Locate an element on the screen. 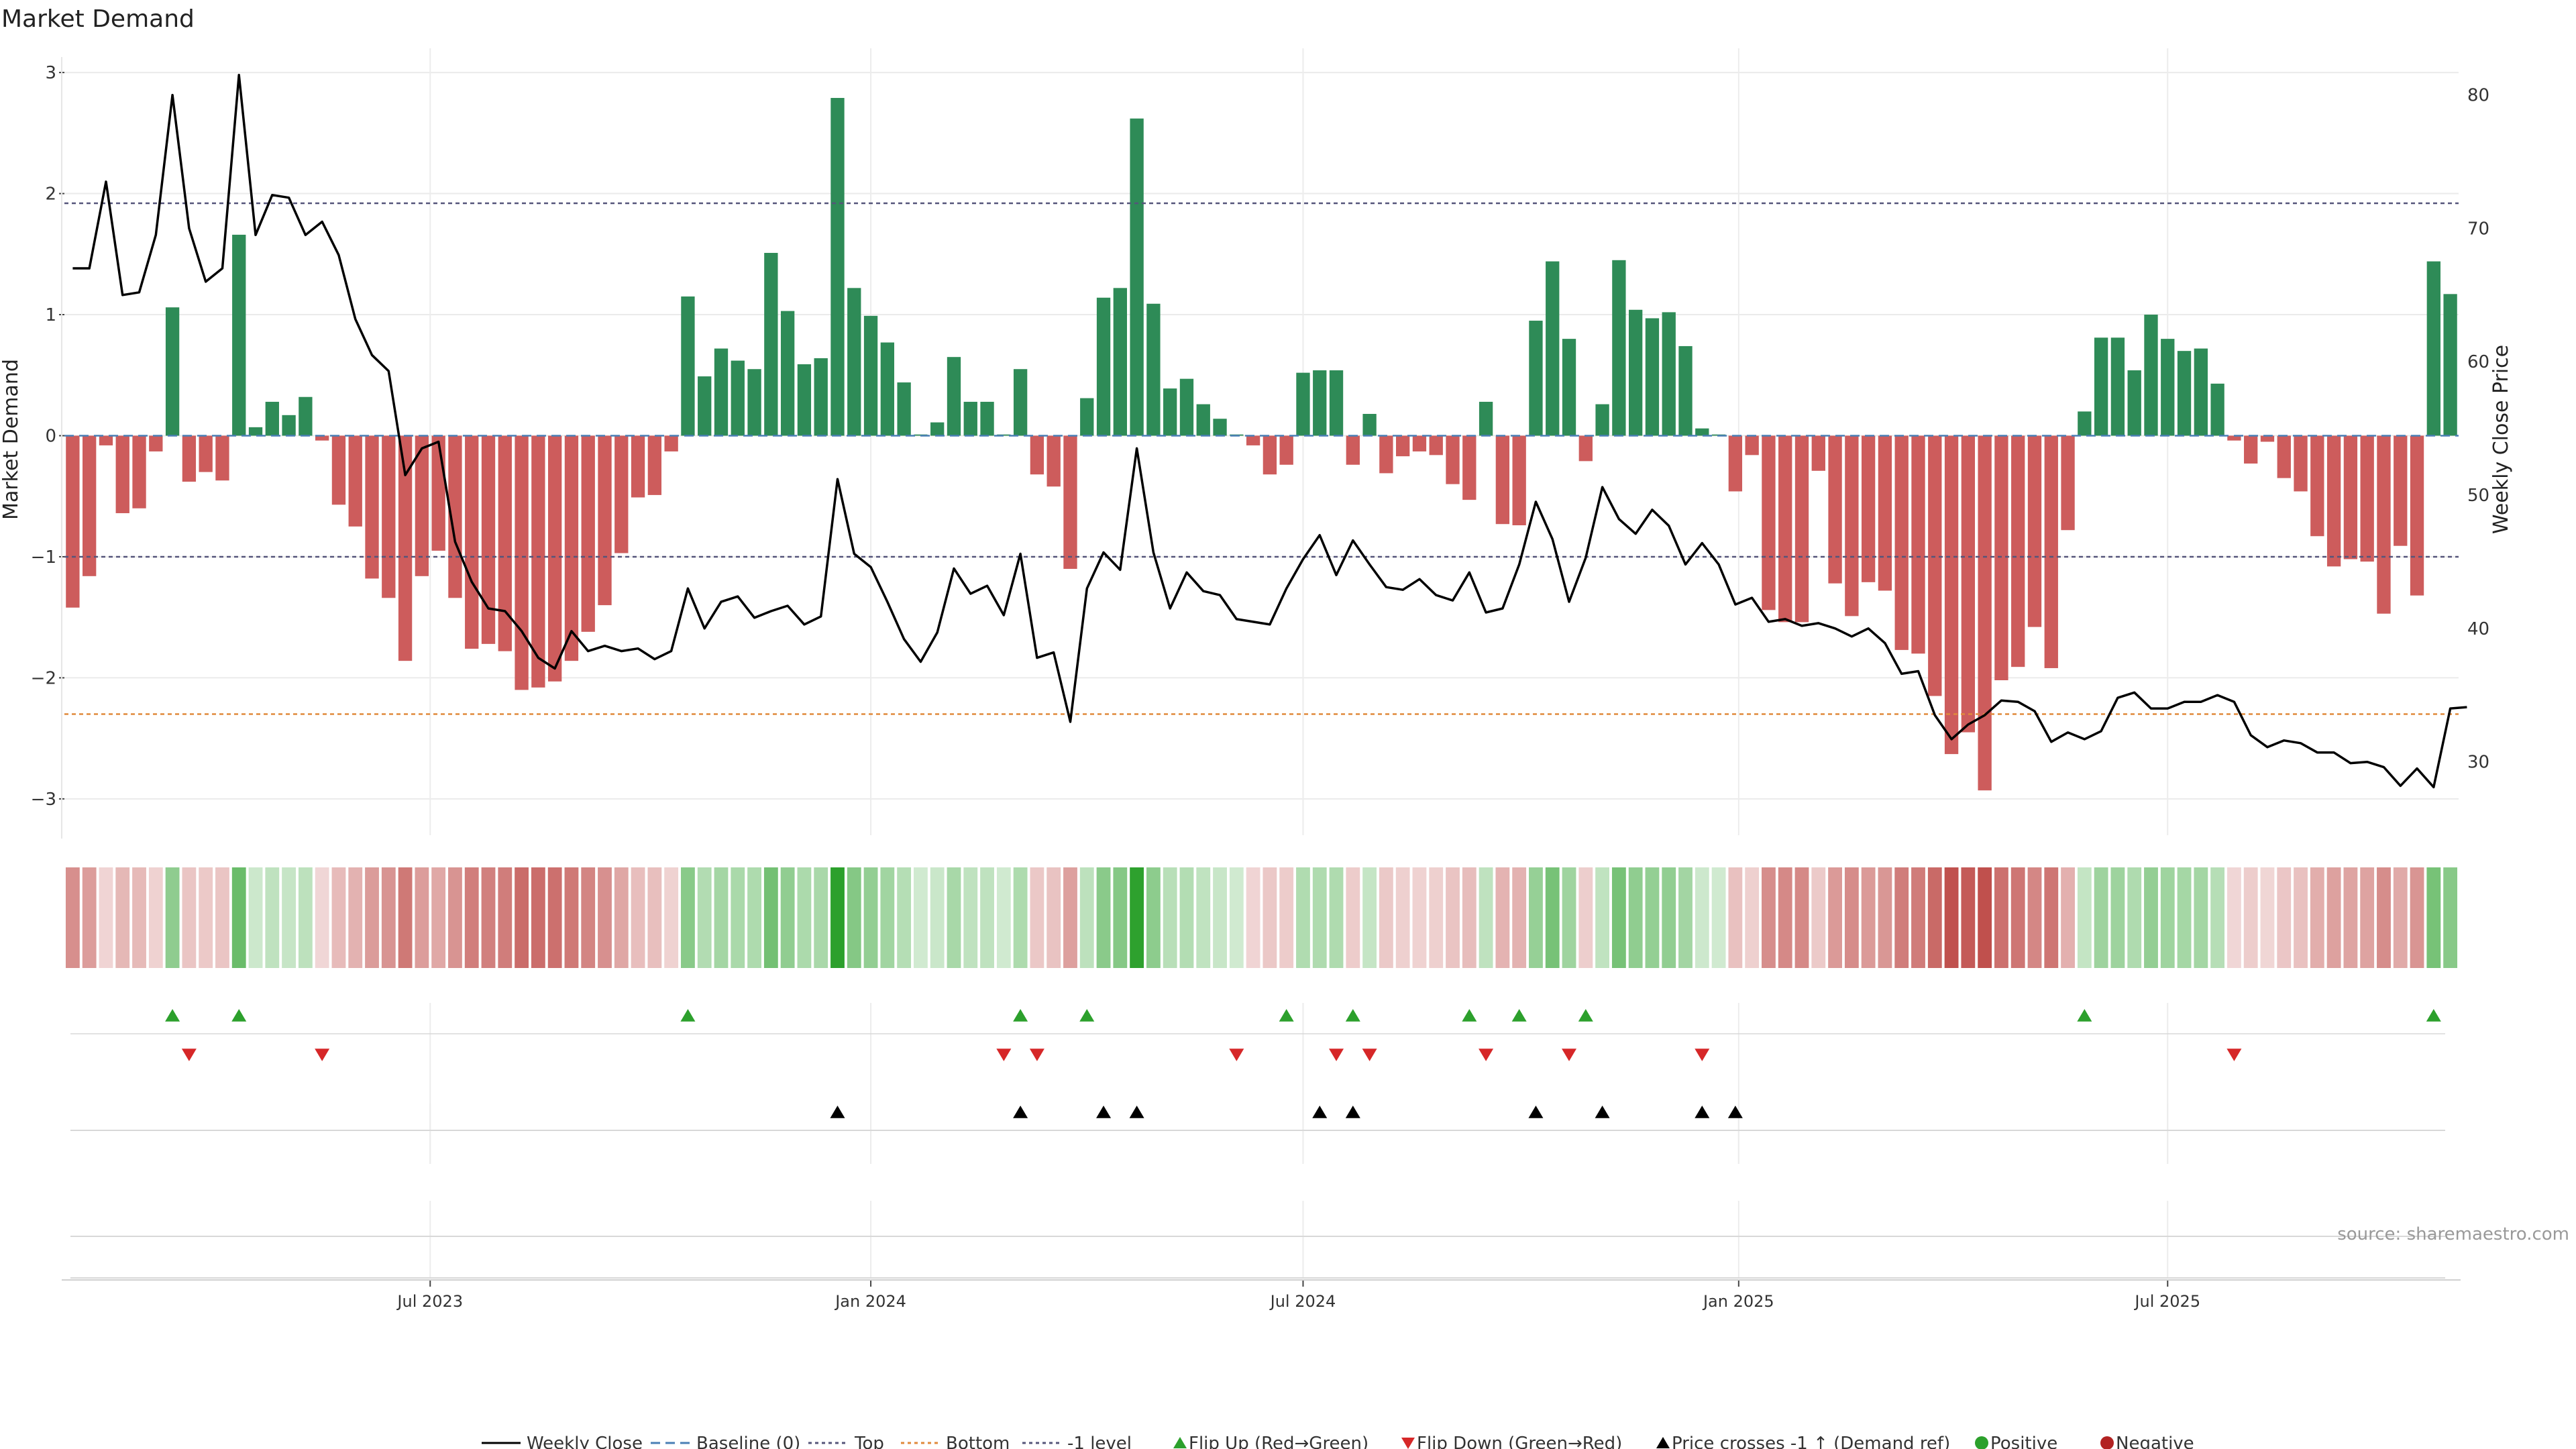 The image size is (2576, 1449). event-markers is located at coordinates (1303, 1063).